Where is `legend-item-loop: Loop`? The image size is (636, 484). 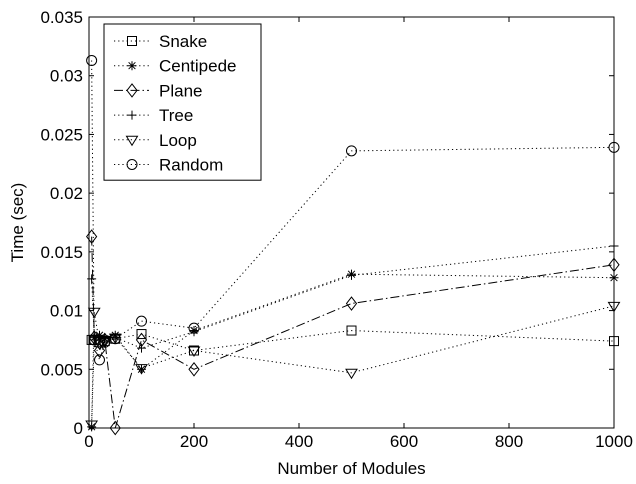
legend-item-loop: Loop is located at coordinates (155, 140).